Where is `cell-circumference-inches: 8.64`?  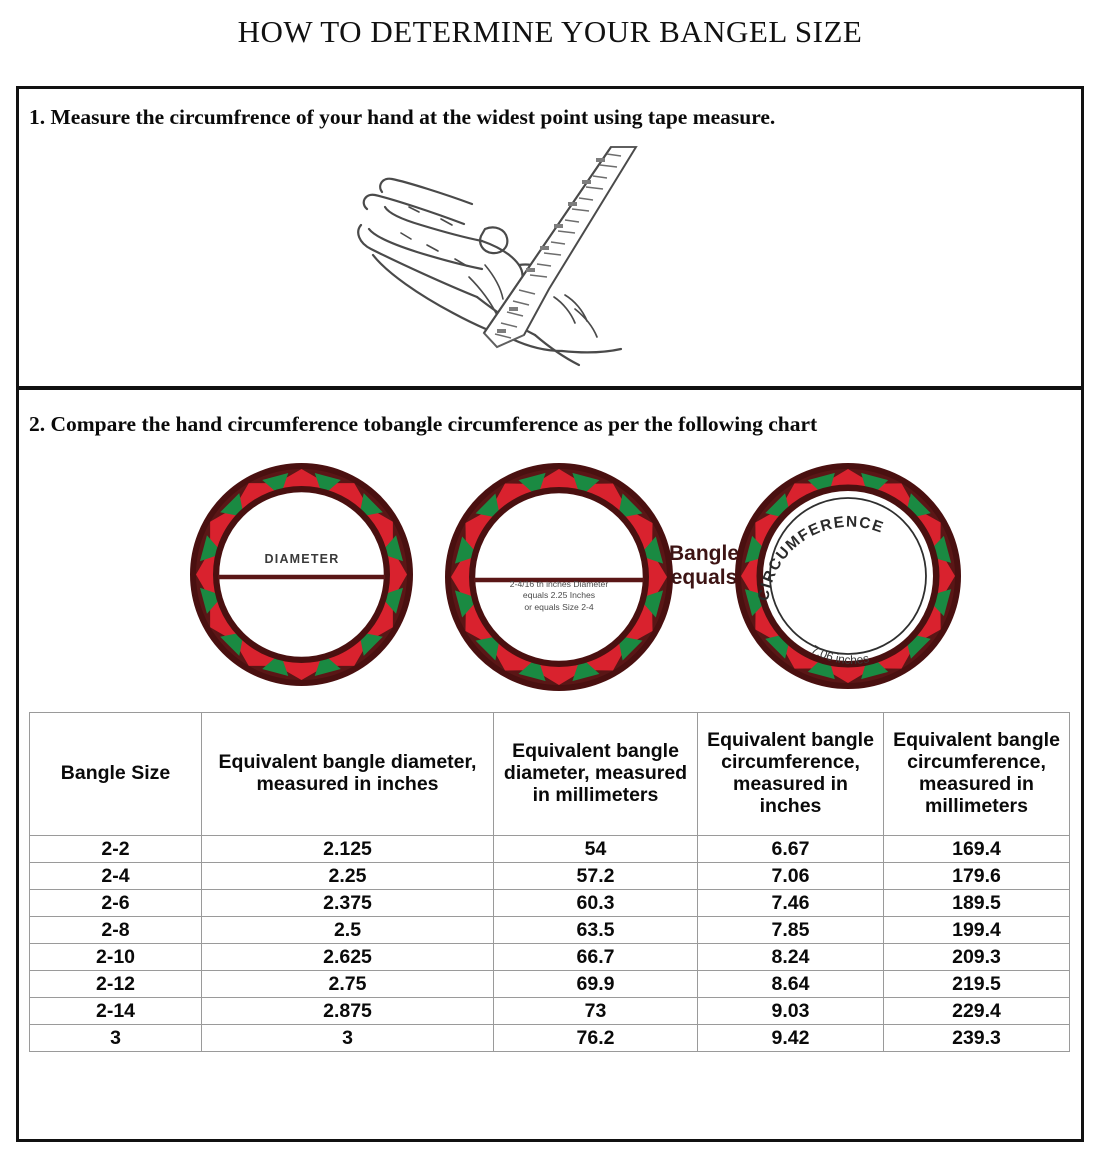
cell-circumference-inches: 8.64 is located at coordinates (790, 984).